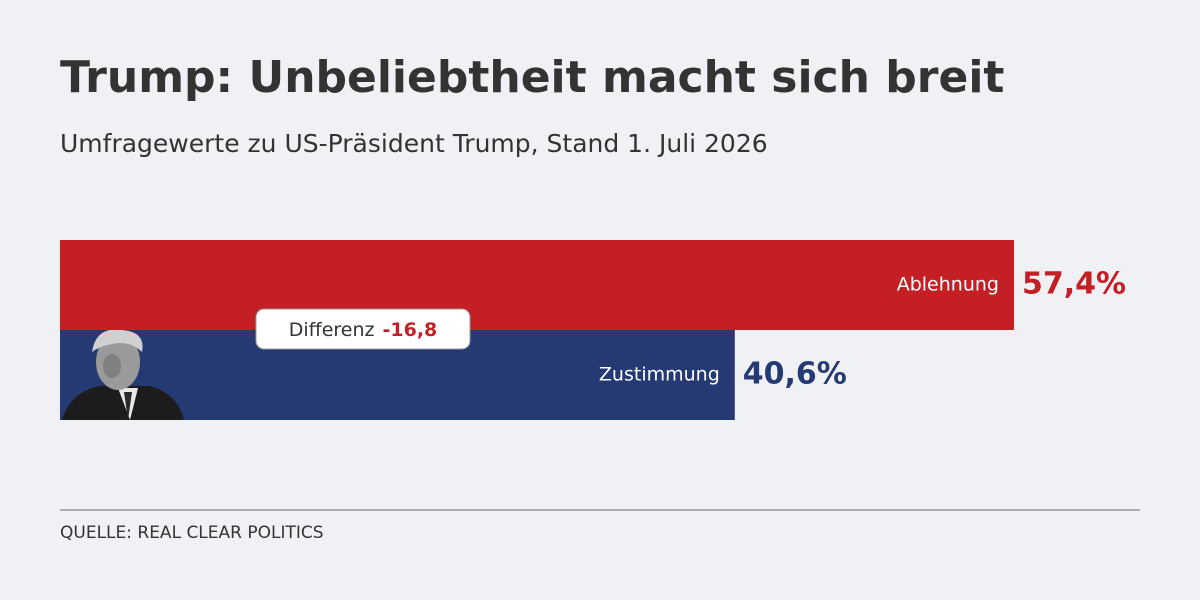  I want to click on difference-callout: Differenz -16,8, so click(363, 329).